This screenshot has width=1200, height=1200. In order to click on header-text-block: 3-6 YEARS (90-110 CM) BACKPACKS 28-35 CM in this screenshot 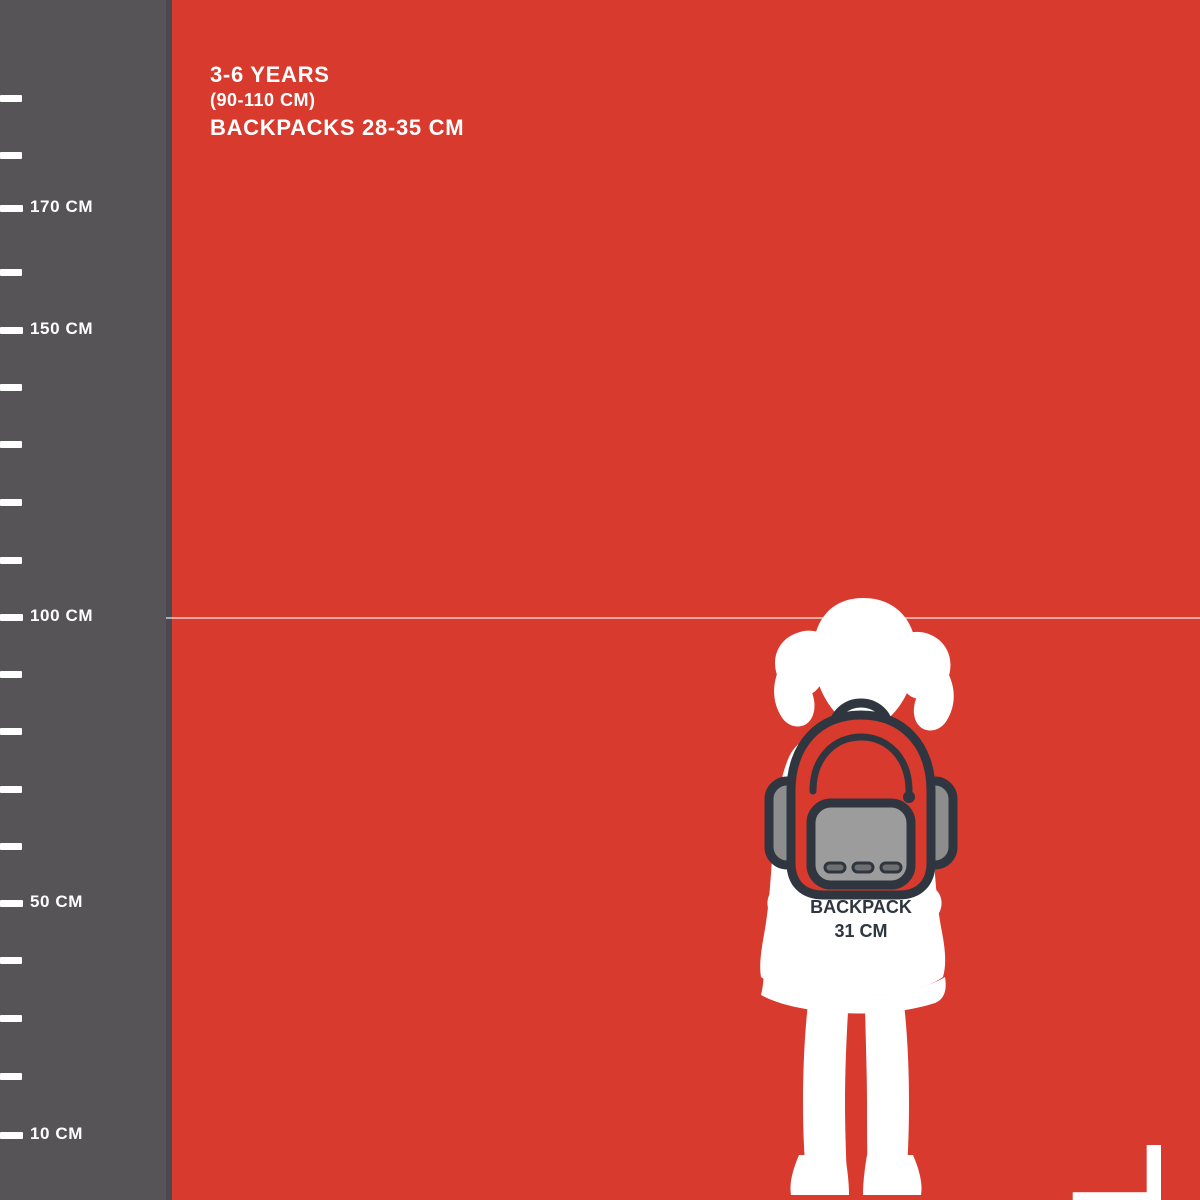, I will do `click(337, 102)`.